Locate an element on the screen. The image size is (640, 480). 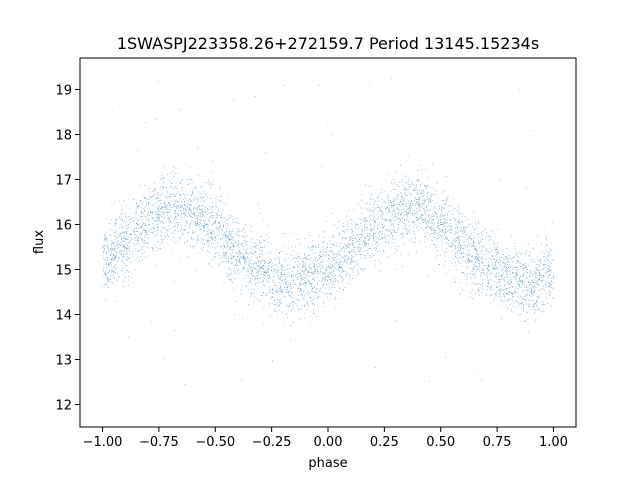
y-tick-label: 19 is located at coordinates (63, 91).